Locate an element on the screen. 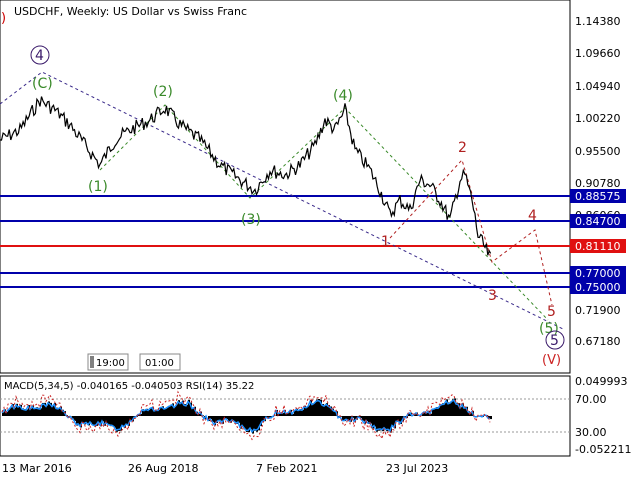 The width and height of the screenshot is (640, 480). time-tick: 7 Feb 2021 is located at coordinates (286, 468).